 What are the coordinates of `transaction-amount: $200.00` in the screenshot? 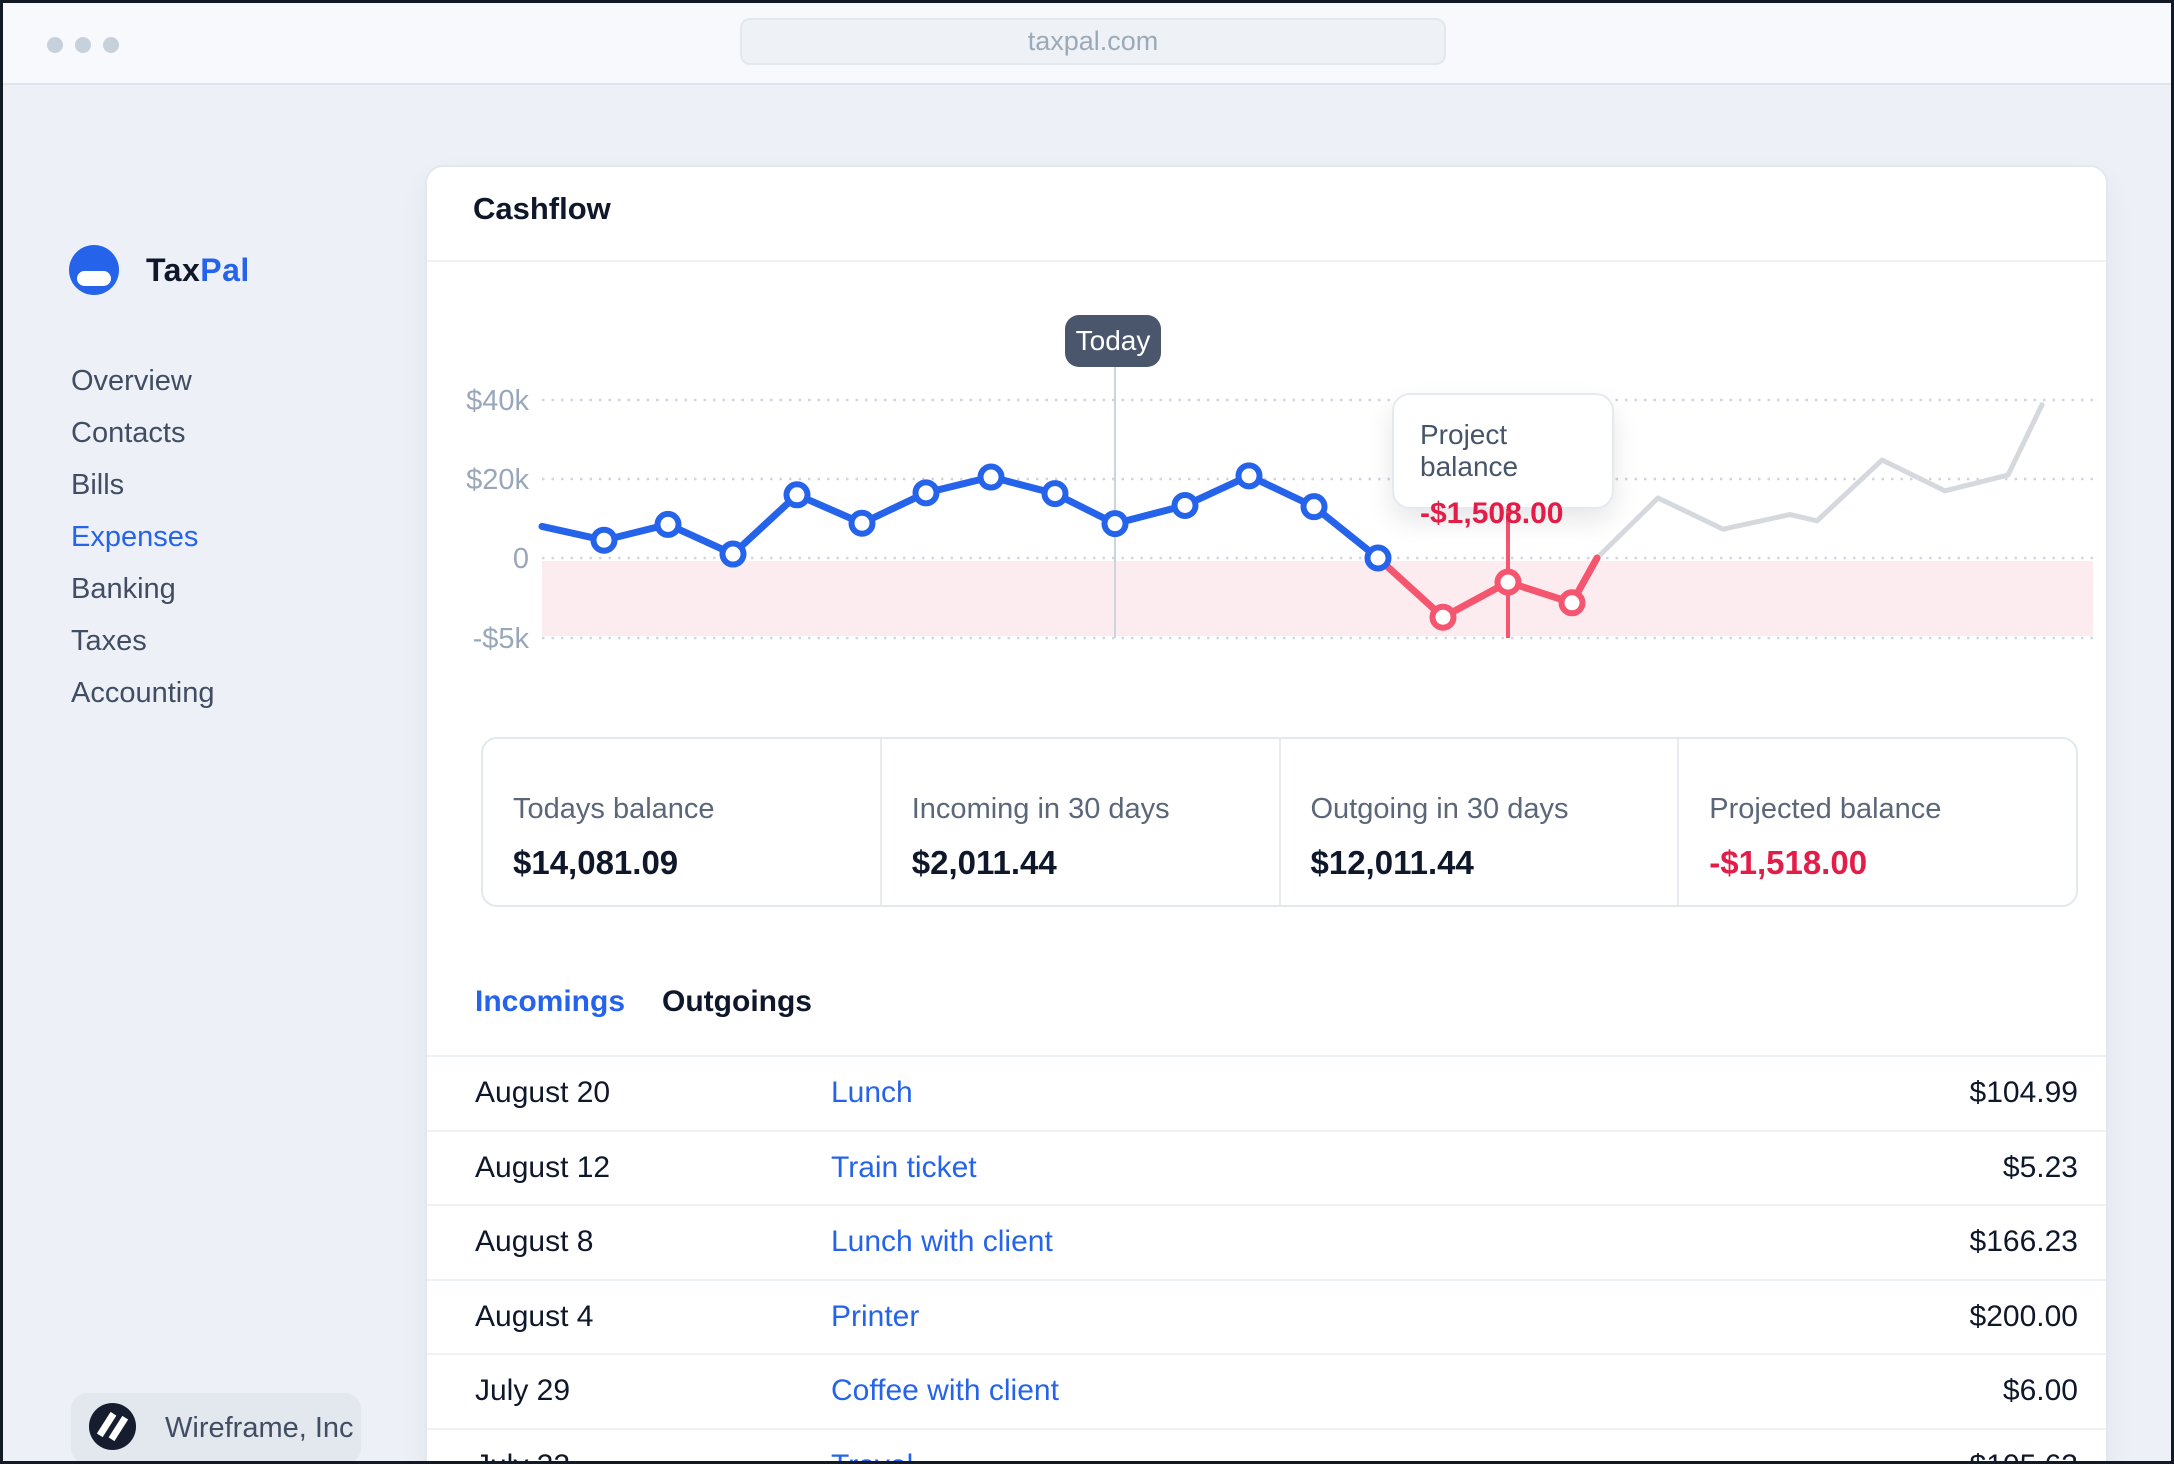 It's located at (2023, 1316).